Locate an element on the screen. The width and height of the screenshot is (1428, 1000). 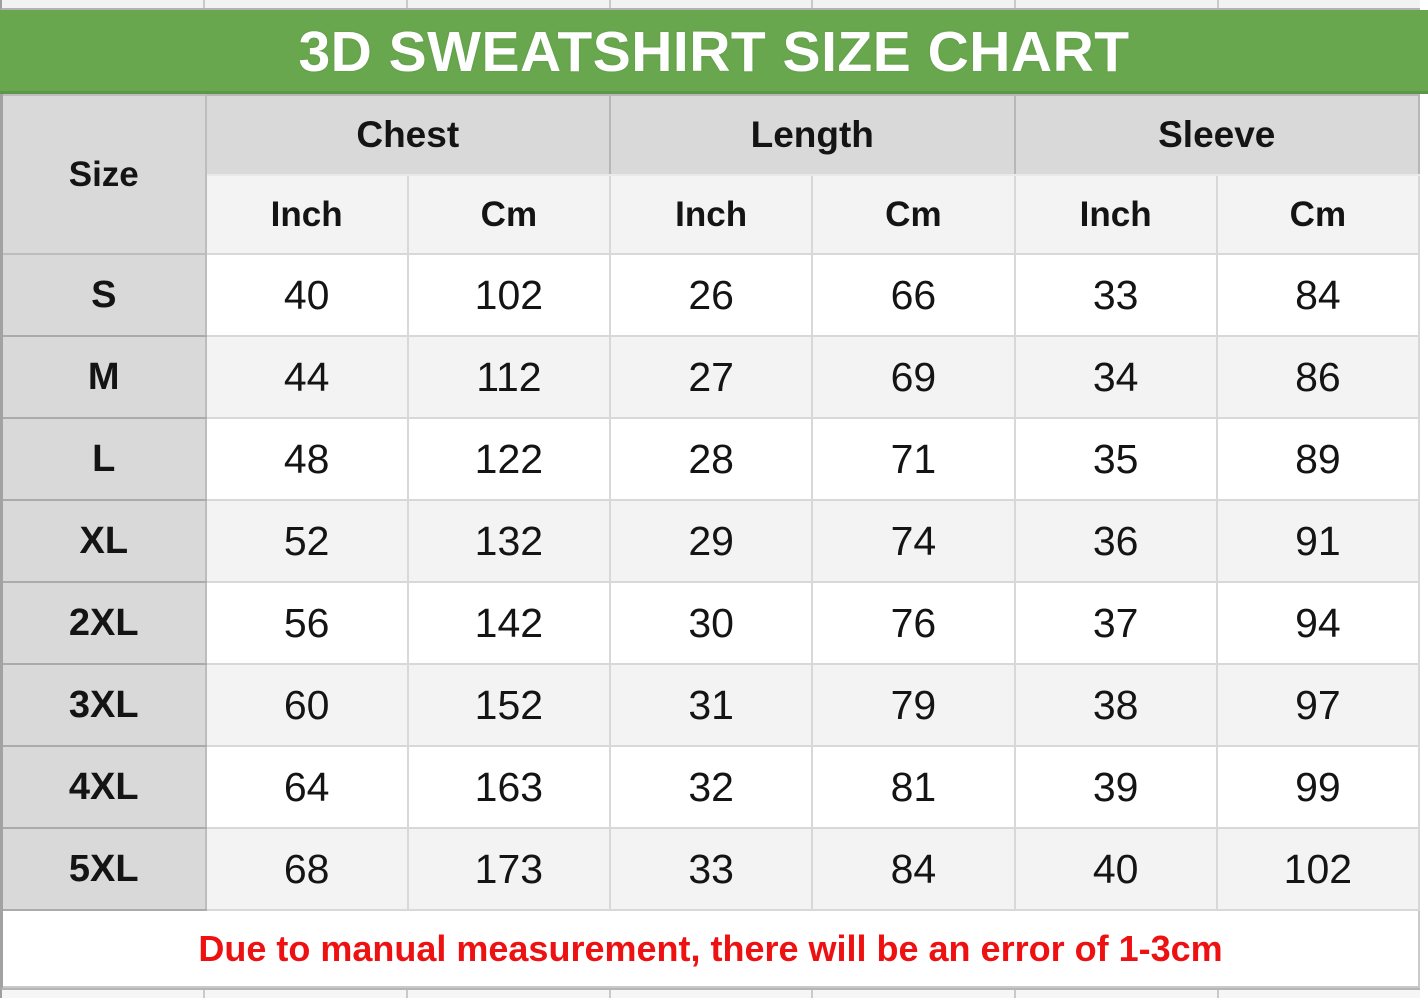
table-row: M 44 112 27 69 34 86 is located at coordinates (710, 377).